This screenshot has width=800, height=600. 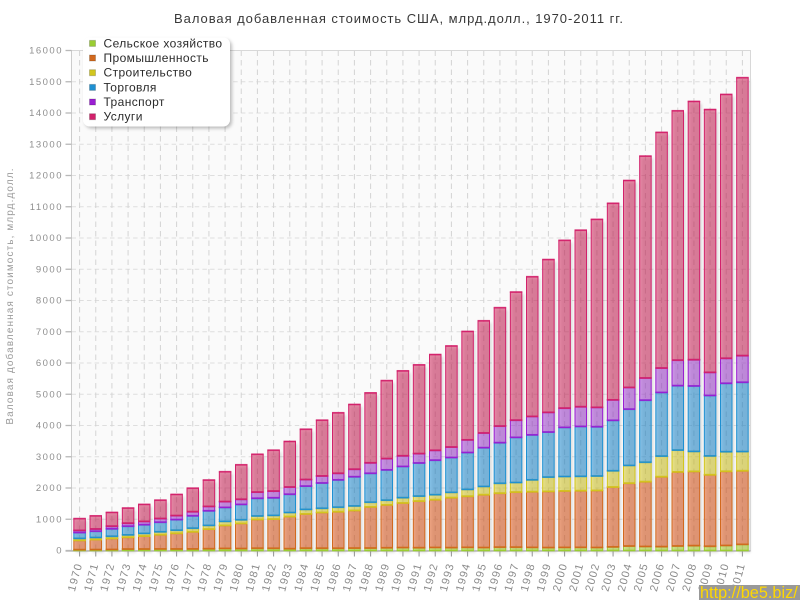 I want to click on svg-text: 5000, so click(x=49, y=394).